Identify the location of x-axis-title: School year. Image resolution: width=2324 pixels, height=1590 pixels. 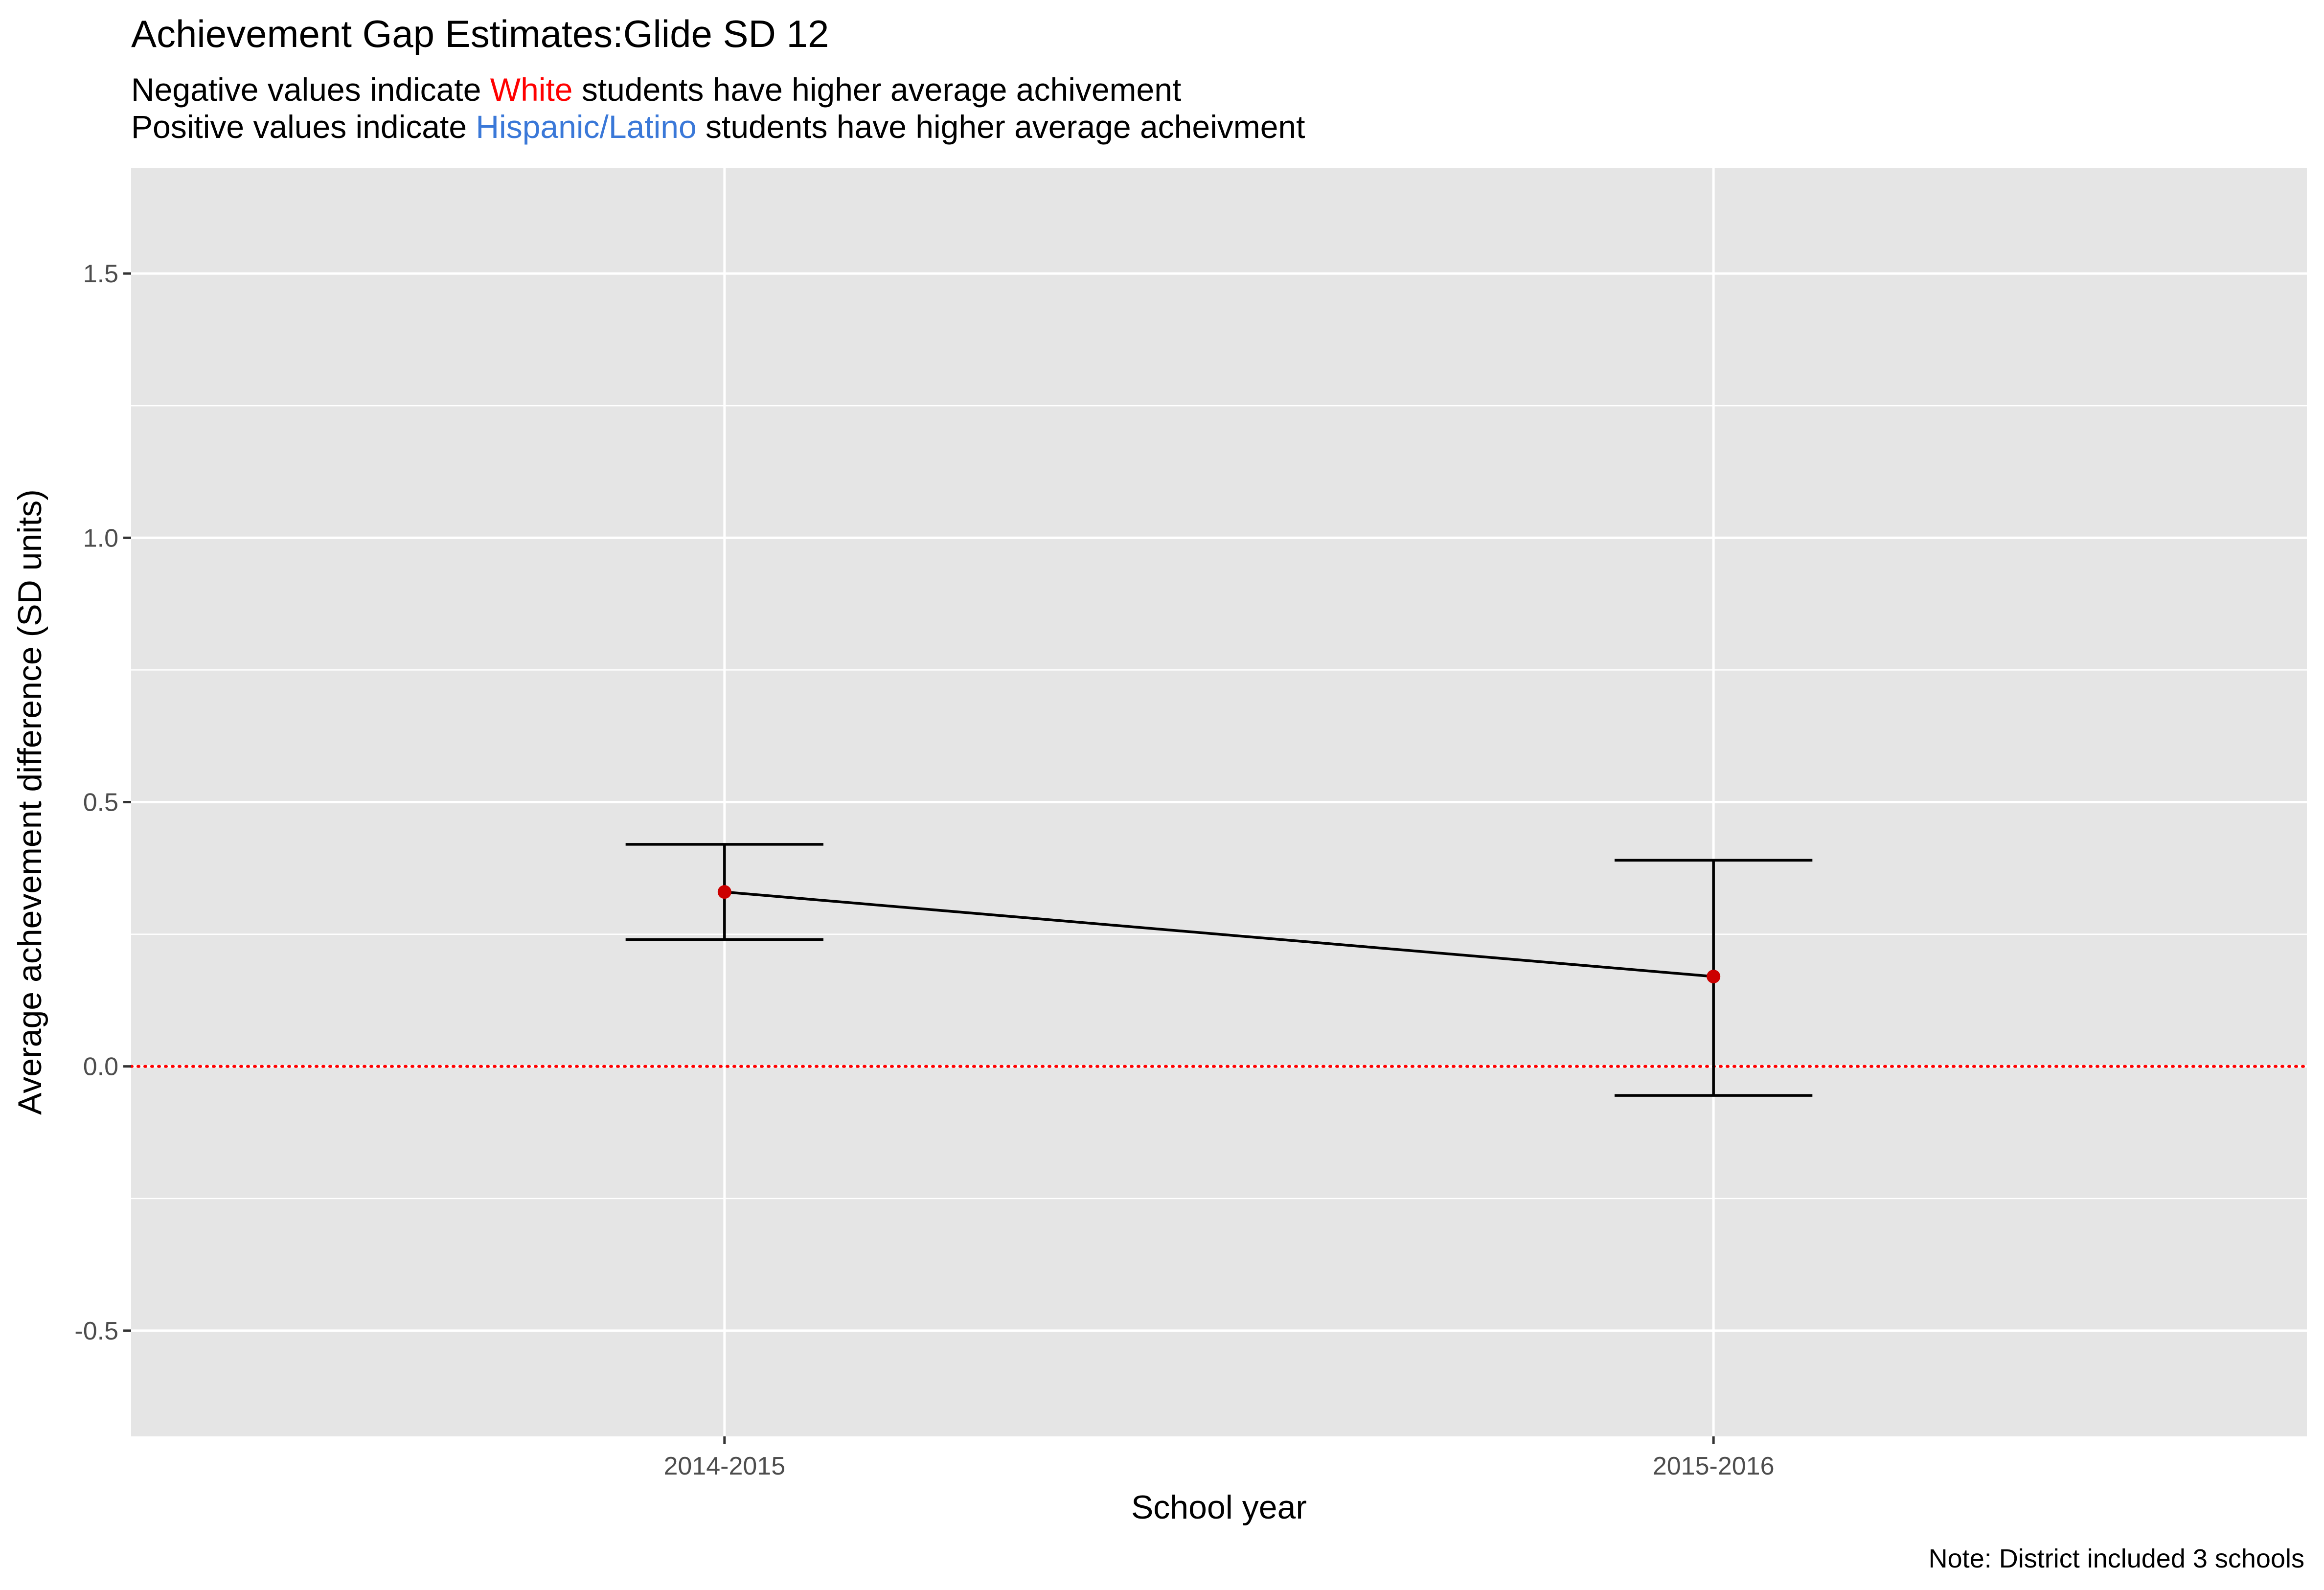
(1219, 1508).